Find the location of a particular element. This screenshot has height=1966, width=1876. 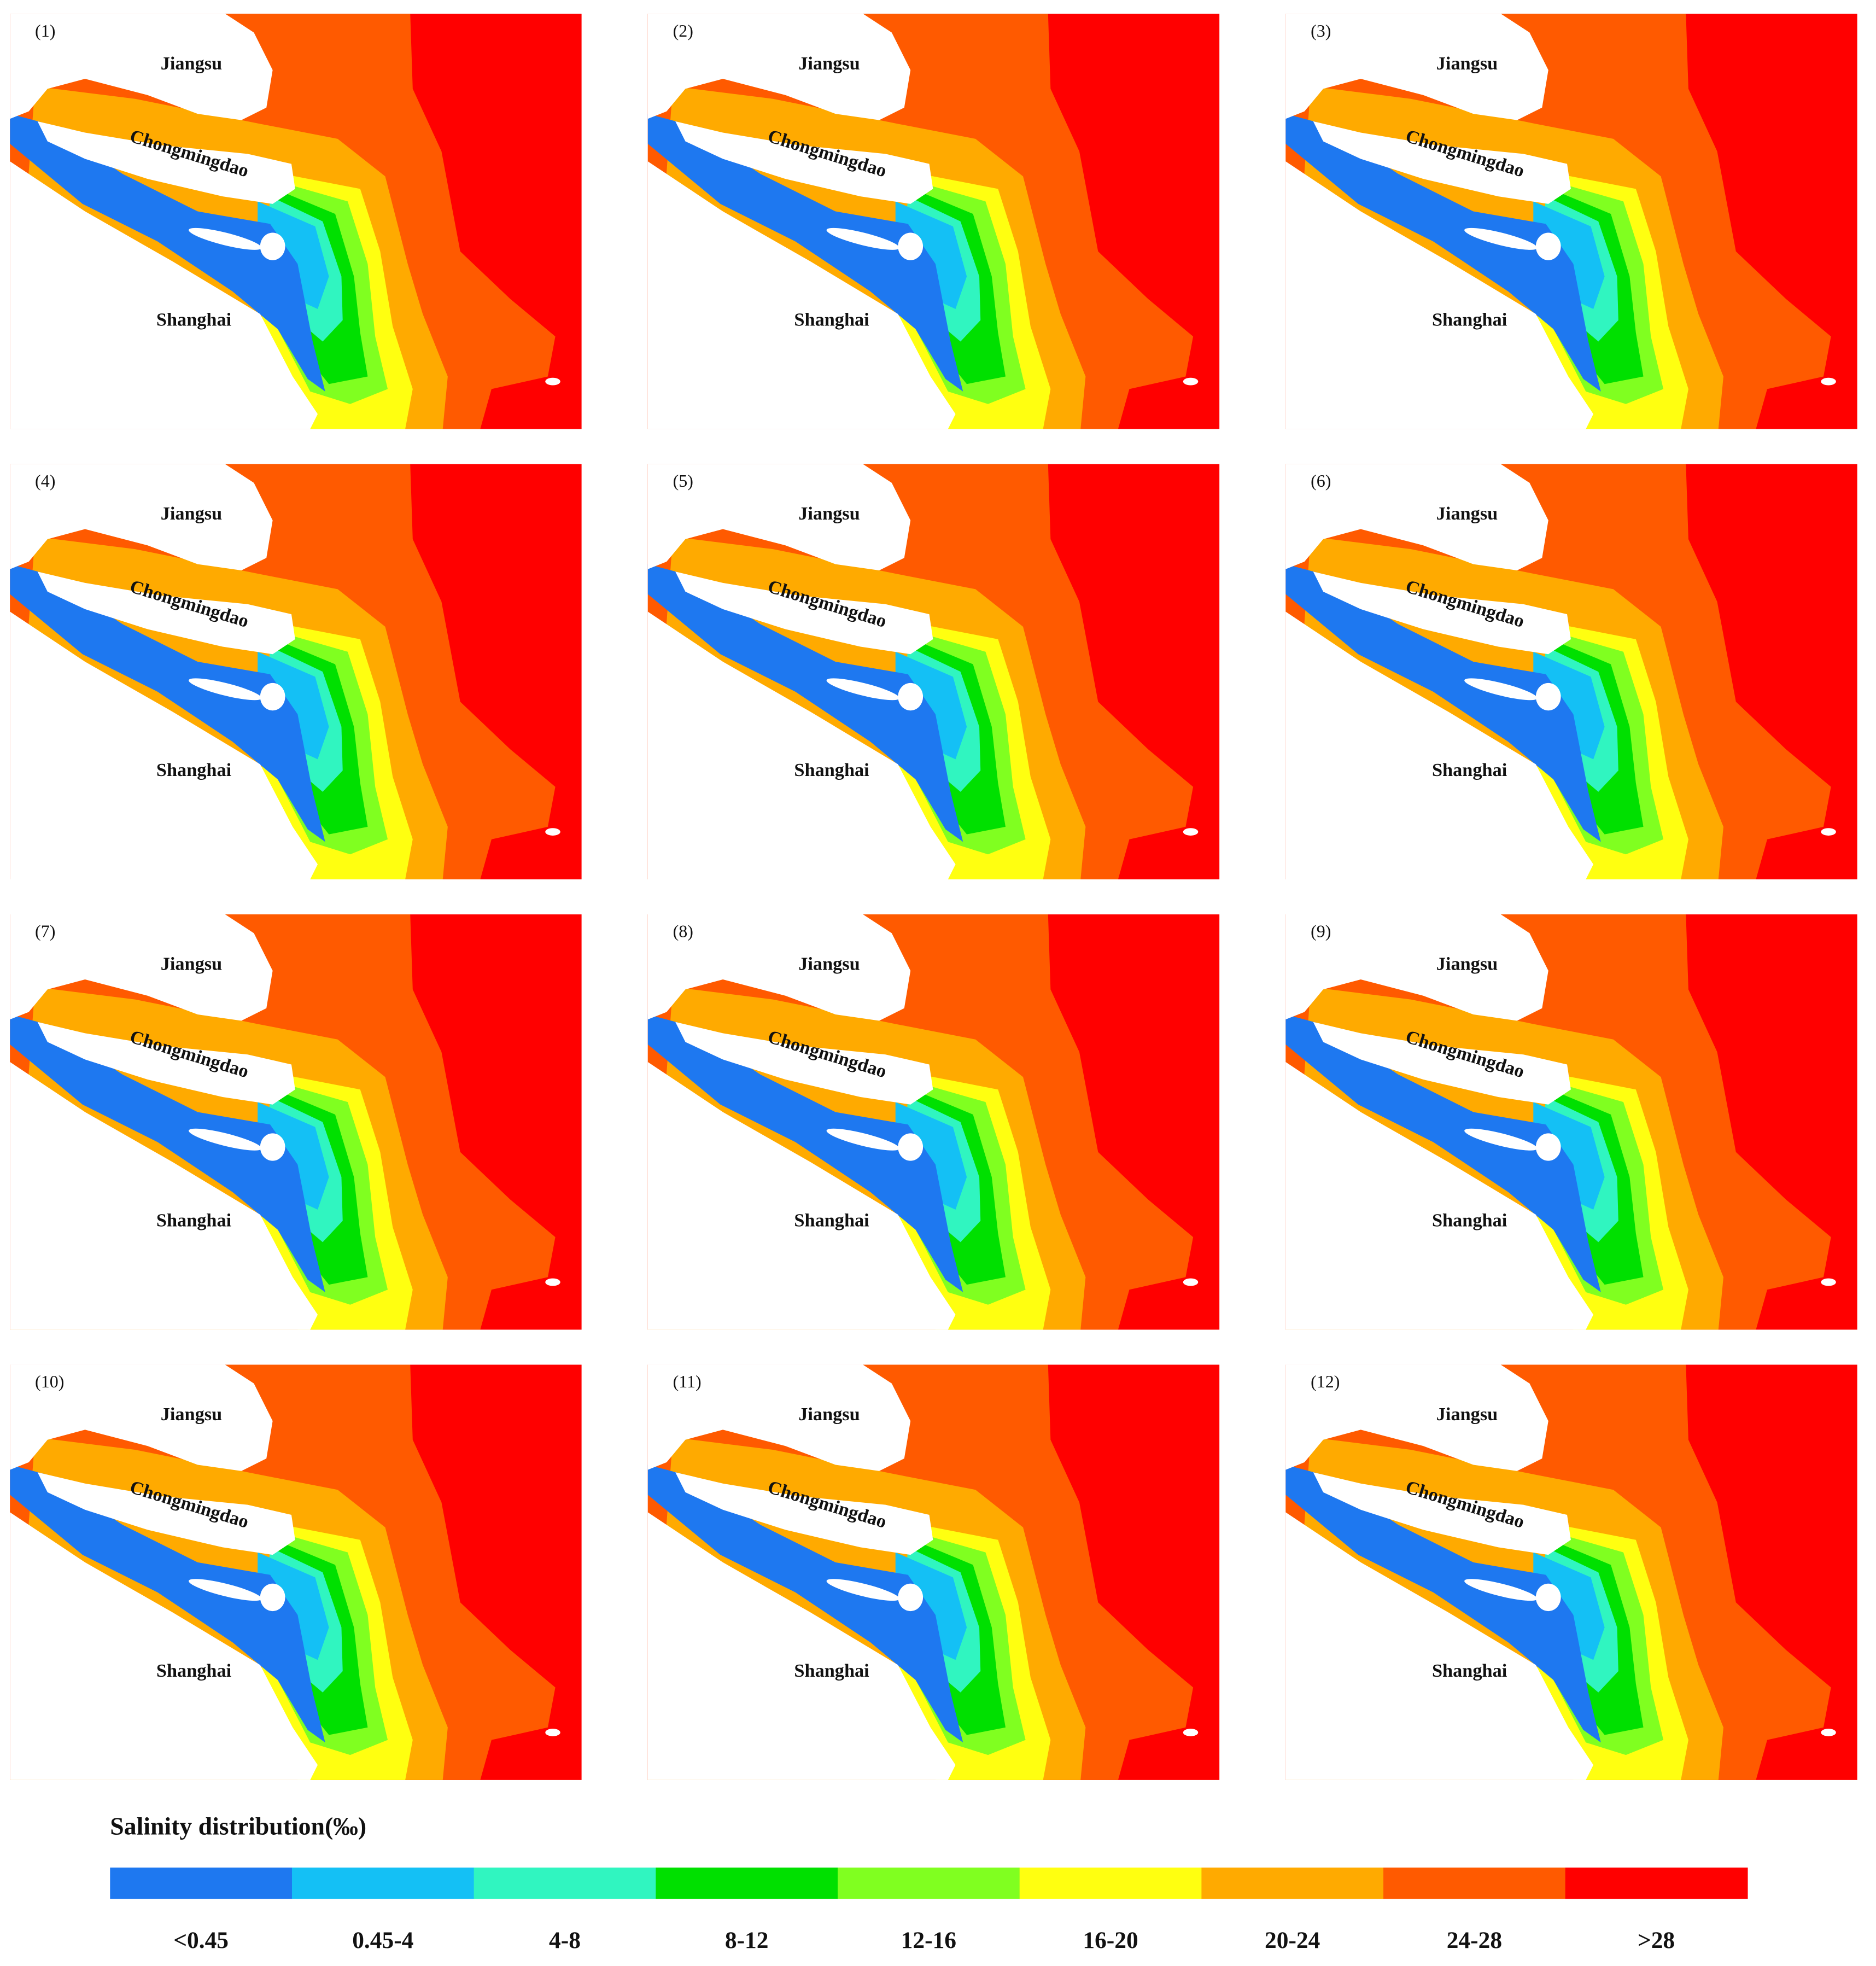

panel-label: (11) is located at coordinates (687, 1382).